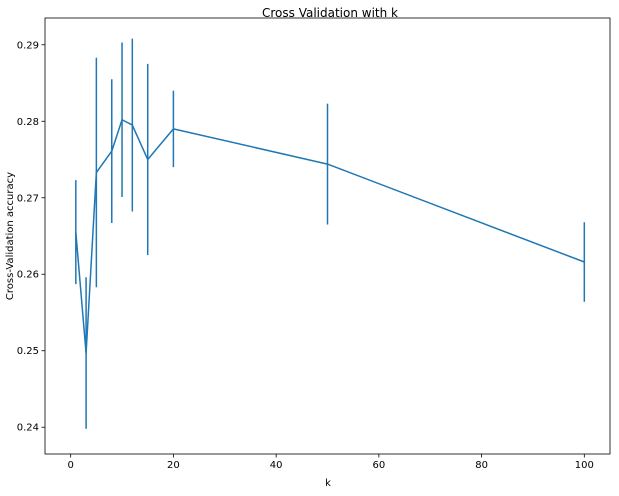 This screenshot has height=496, width=619. Describe the element at coordinates (378, 465) in the screenshot. I see `x-tick-label: 60` at that location.